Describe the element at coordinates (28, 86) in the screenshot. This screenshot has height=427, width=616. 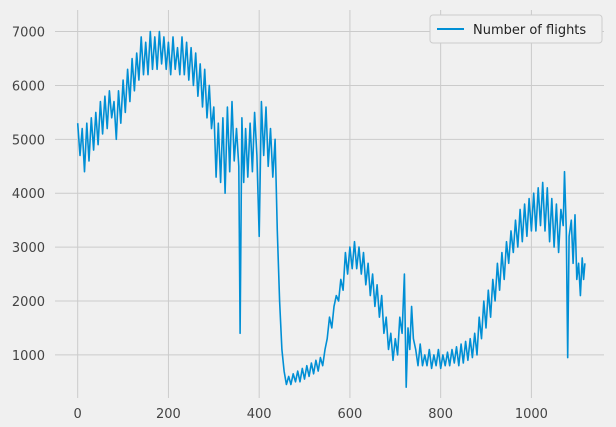
I see `y-tick-label: 6000` at that location.